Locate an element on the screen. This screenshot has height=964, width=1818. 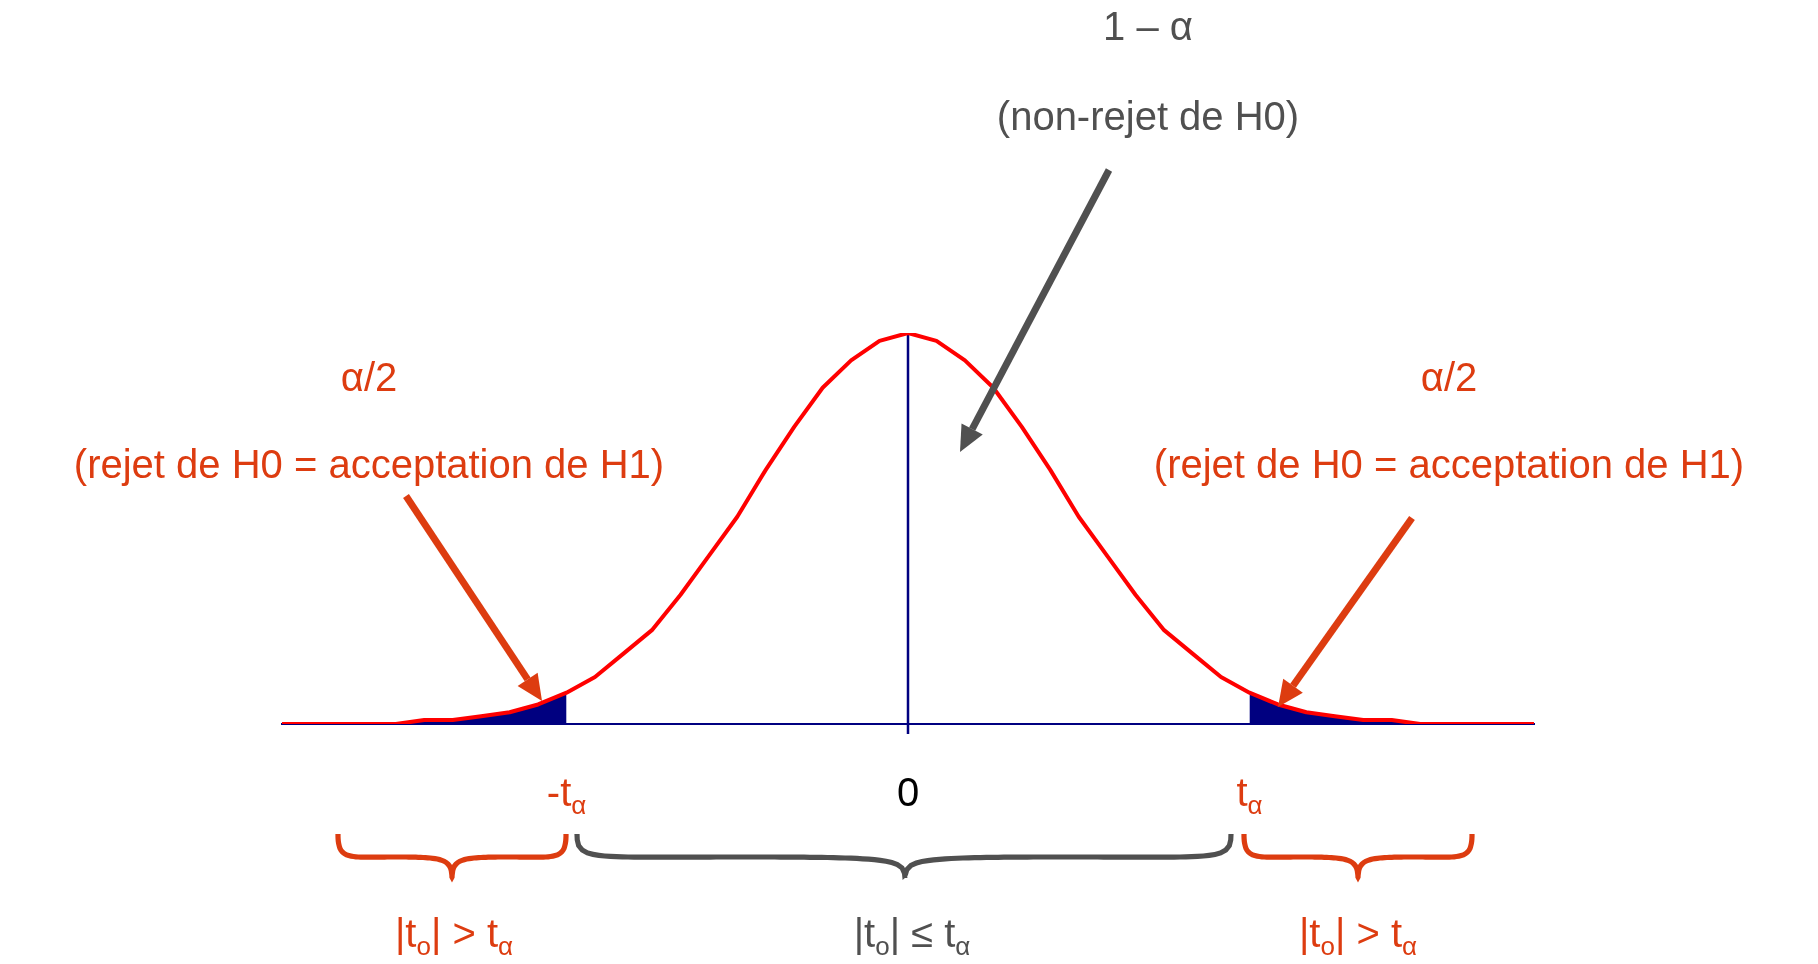
x-tick-label: 0 is located at coordinates (908, 792).